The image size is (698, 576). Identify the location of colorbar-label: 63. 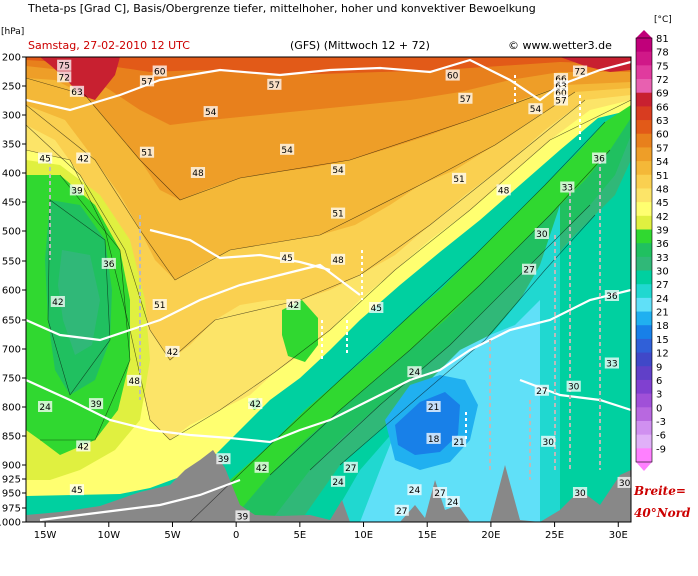
(662, 121).